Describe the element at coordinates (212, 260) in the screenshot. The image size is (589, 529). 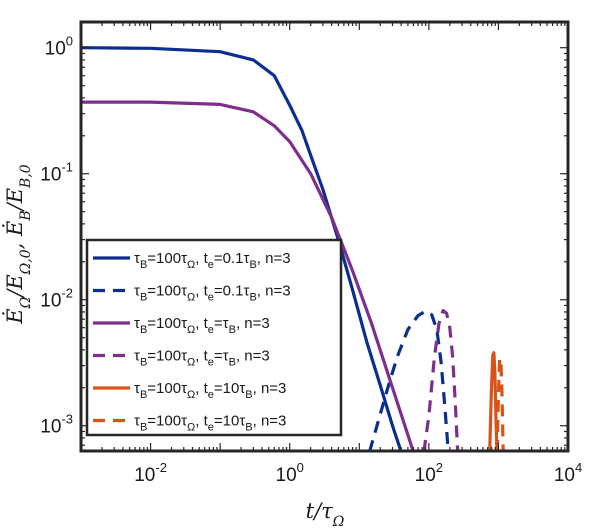
I see `legend-label-1: τB=100τΩ, te=0.1τB, n=3` at that location.